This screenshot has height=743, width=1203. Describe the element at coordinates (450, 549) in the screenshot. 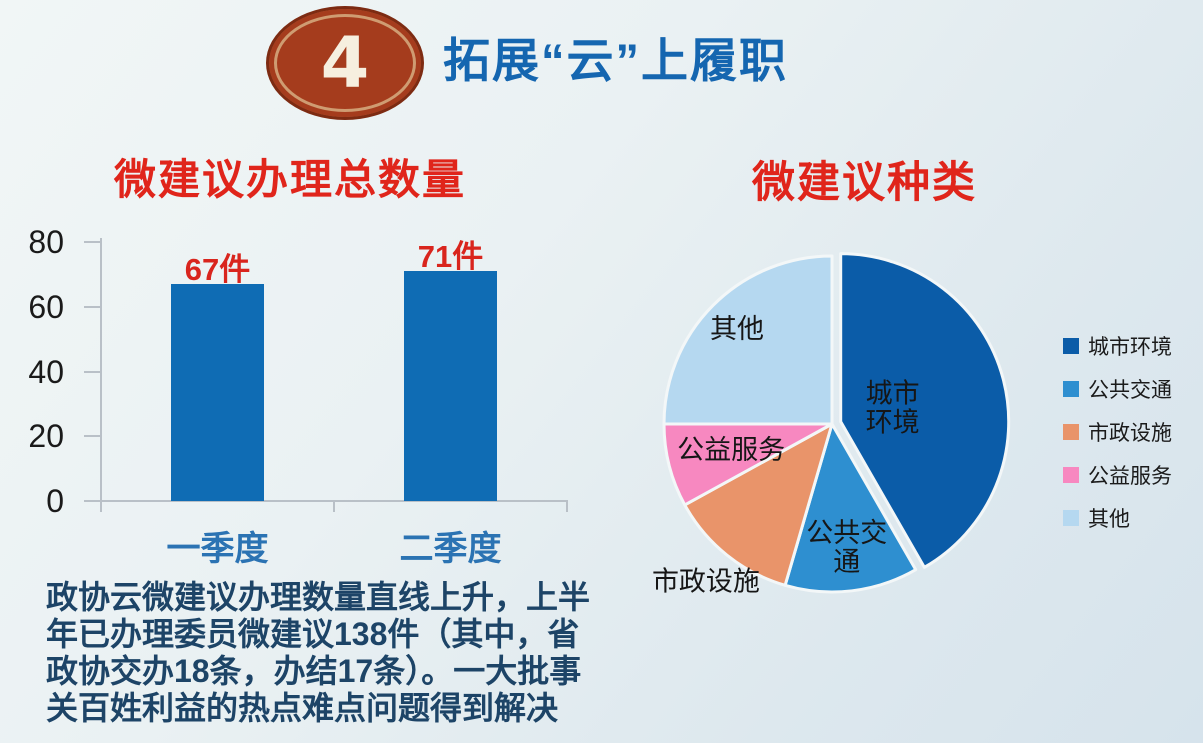

I see `x-axis-category-label: 二季度` at that location.